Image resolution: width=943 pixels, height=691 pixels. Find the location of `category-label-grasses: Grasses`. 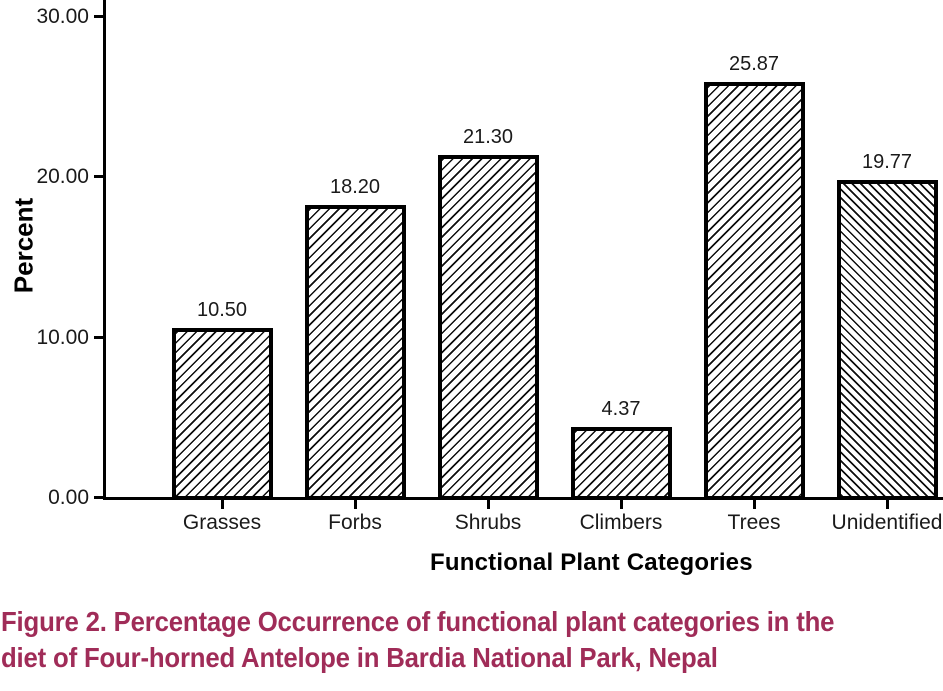

category-label-grasses: Grasses is located at coordinates (222, 522).